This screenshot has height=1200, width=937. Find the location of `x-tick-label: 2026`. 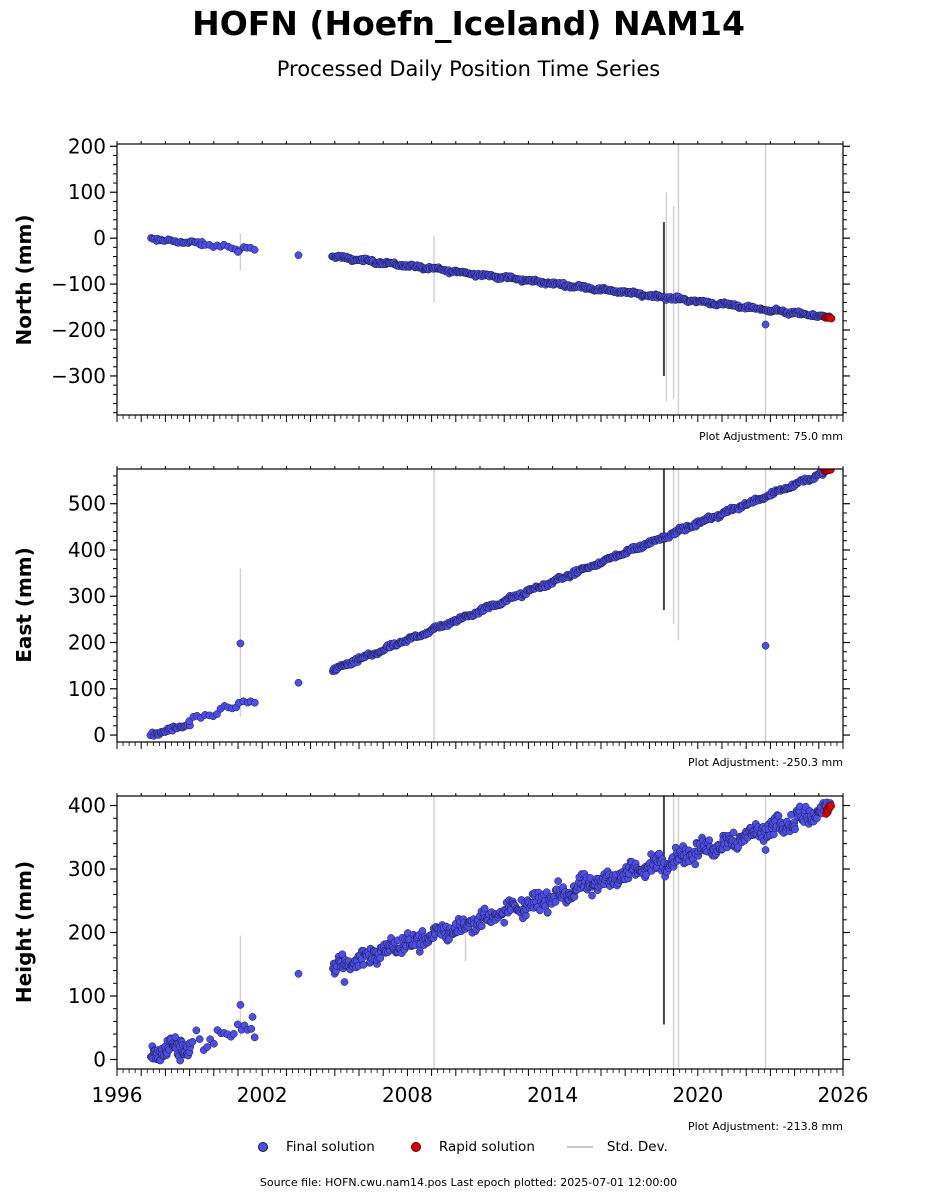

x-tick-label: 2026 is located at coordinates (843, 1095).